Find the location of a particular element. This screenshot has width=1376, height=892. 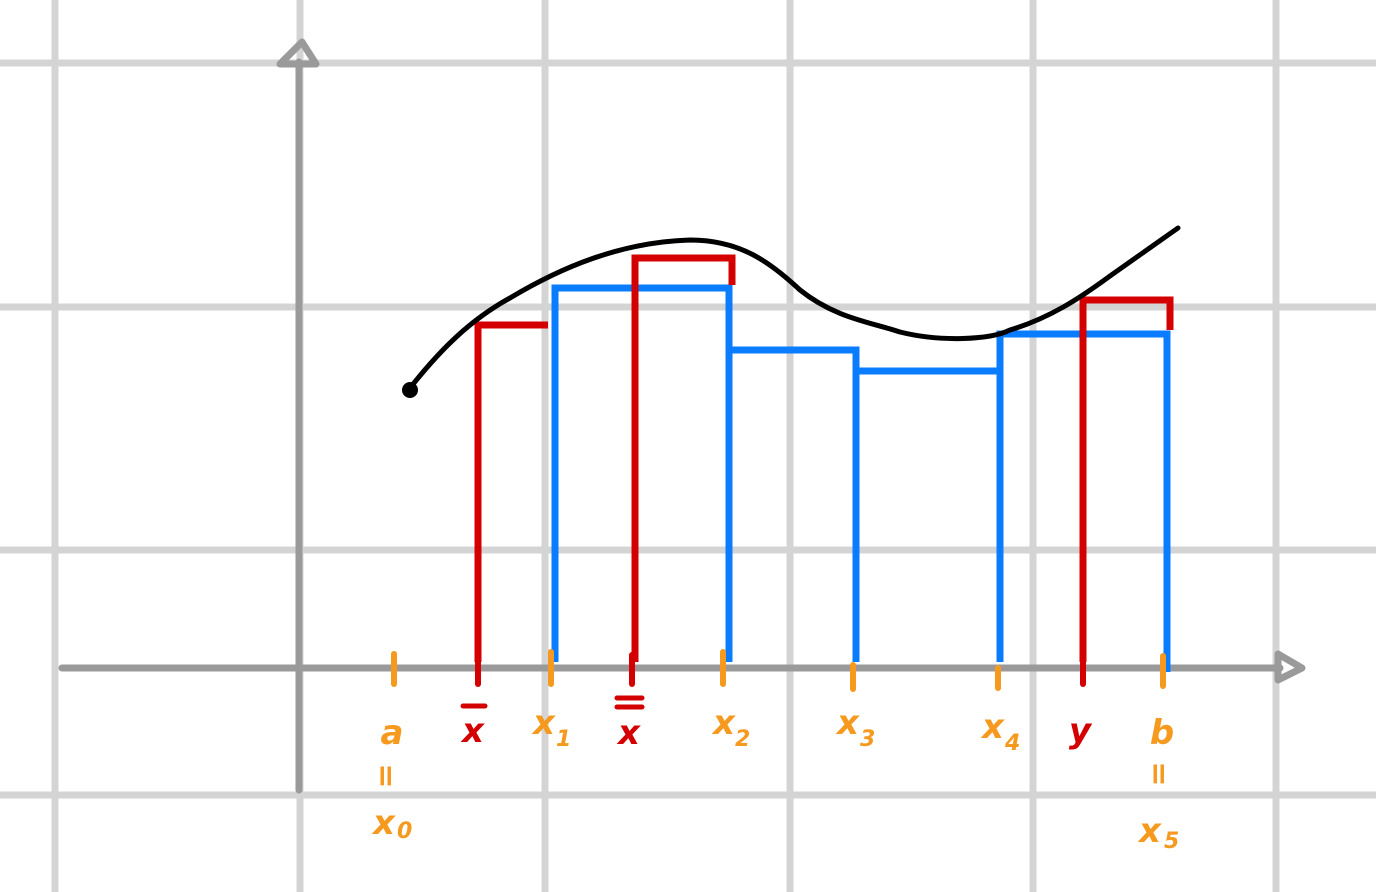

label-x4: x is located at coordinates (992, 727).